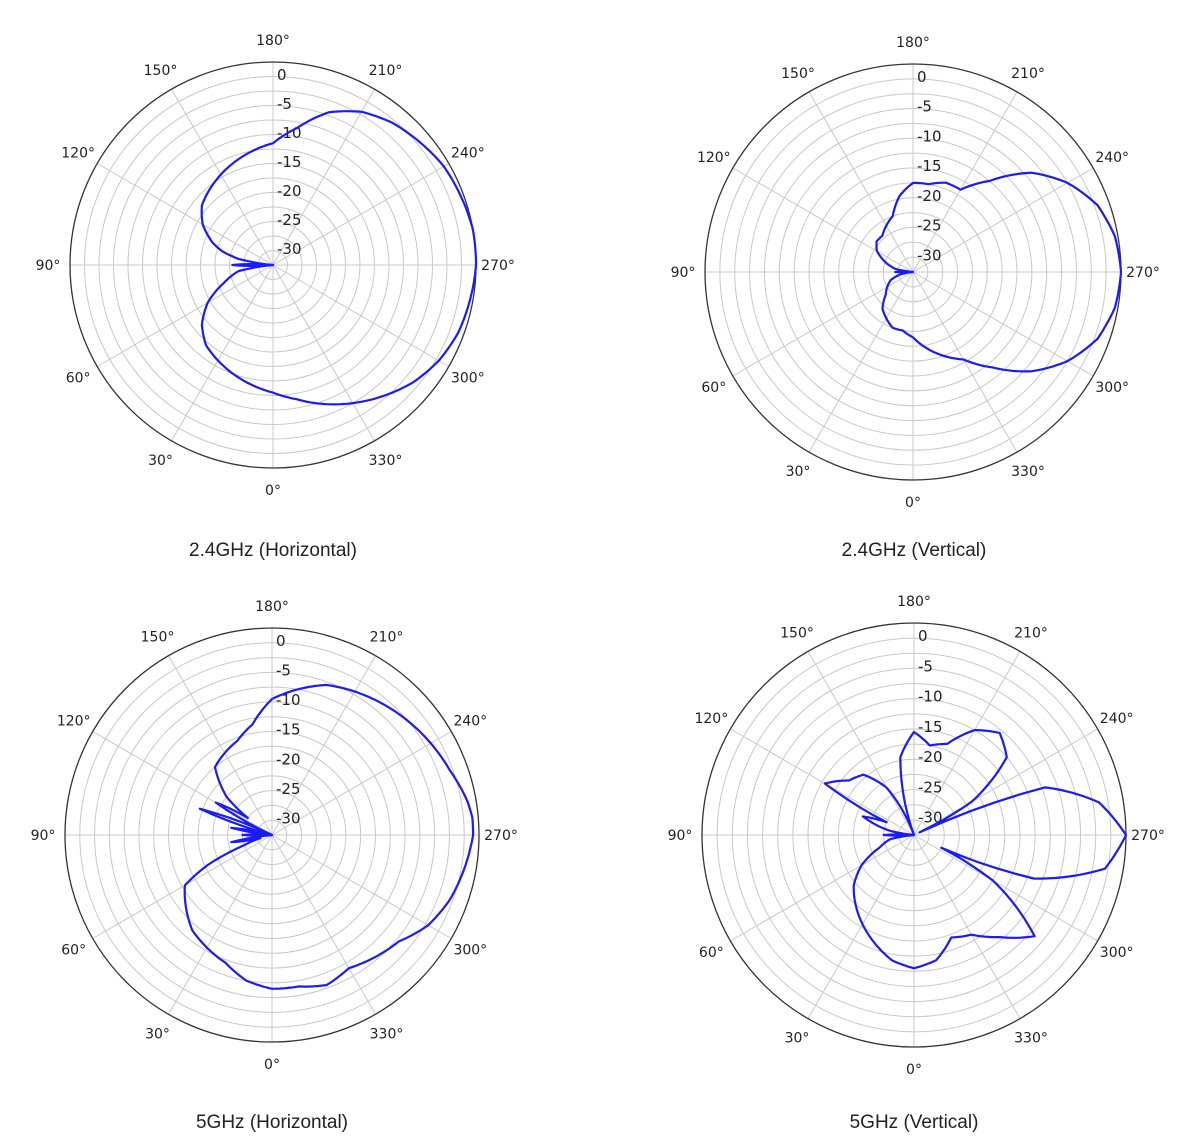 This screenshot has height=1147, width=1200. Describe the element at coordinates (272, 1122) in the screenshot. I see `chart-title: 5GHz (Horizontal)` at that location.